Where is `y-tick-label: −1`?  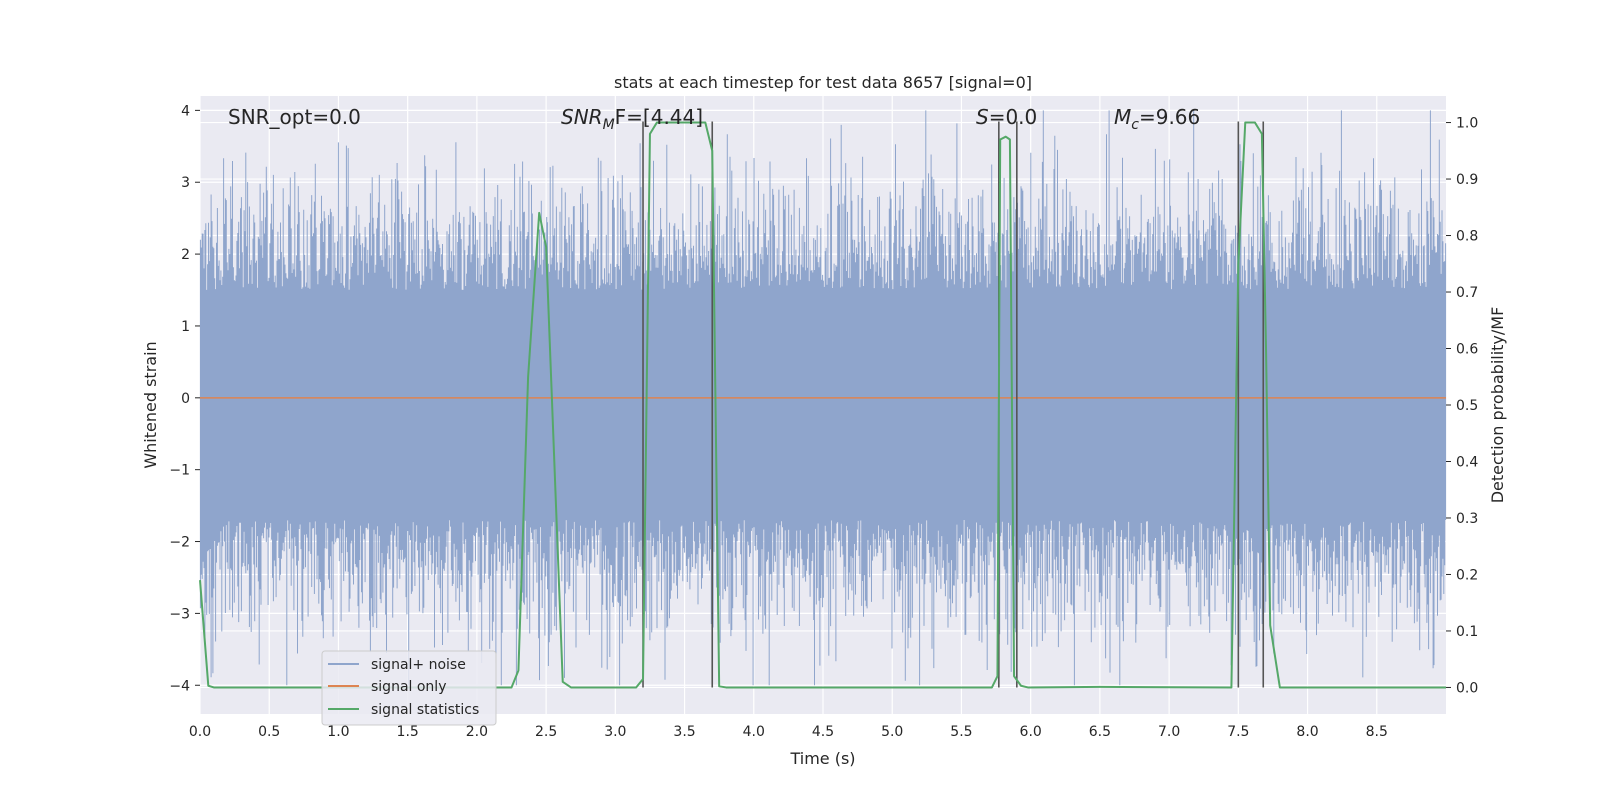 y-tick-label: −1 is located at coordinates (179, 471).